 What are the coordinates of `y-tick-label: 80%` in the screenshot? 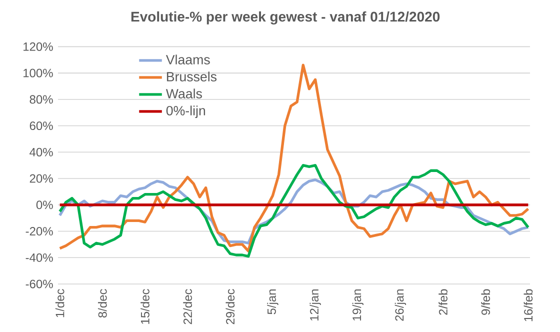 It's located at (41, 99).